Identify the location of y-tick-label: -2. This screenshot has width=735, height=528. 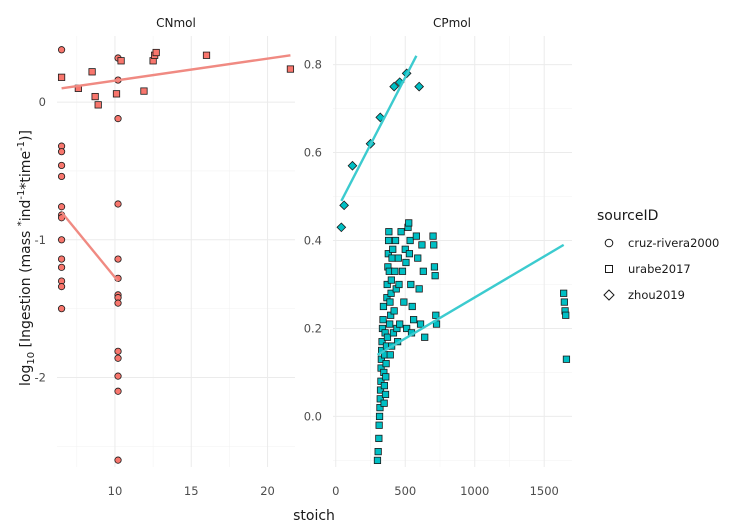
(40, 377).